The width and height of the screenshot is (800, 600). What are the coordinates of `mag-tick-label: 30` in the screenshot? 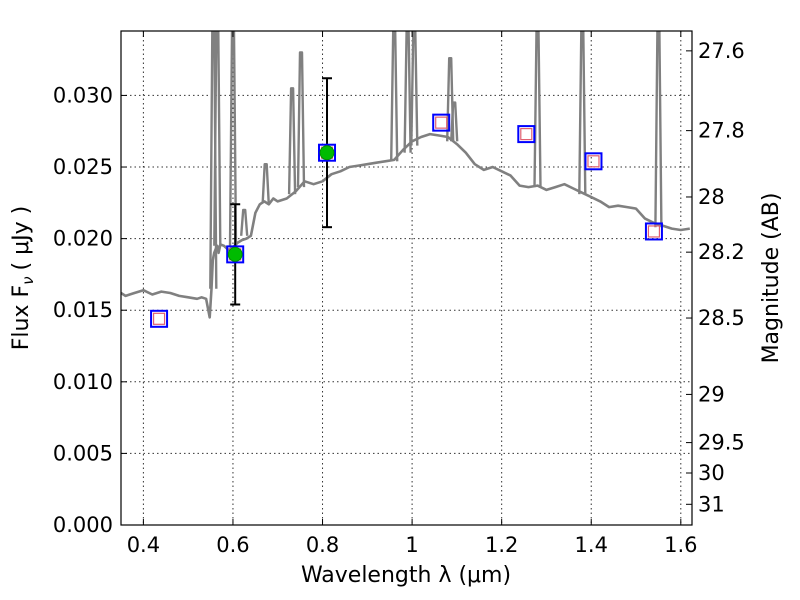 It's located at (711, 473).